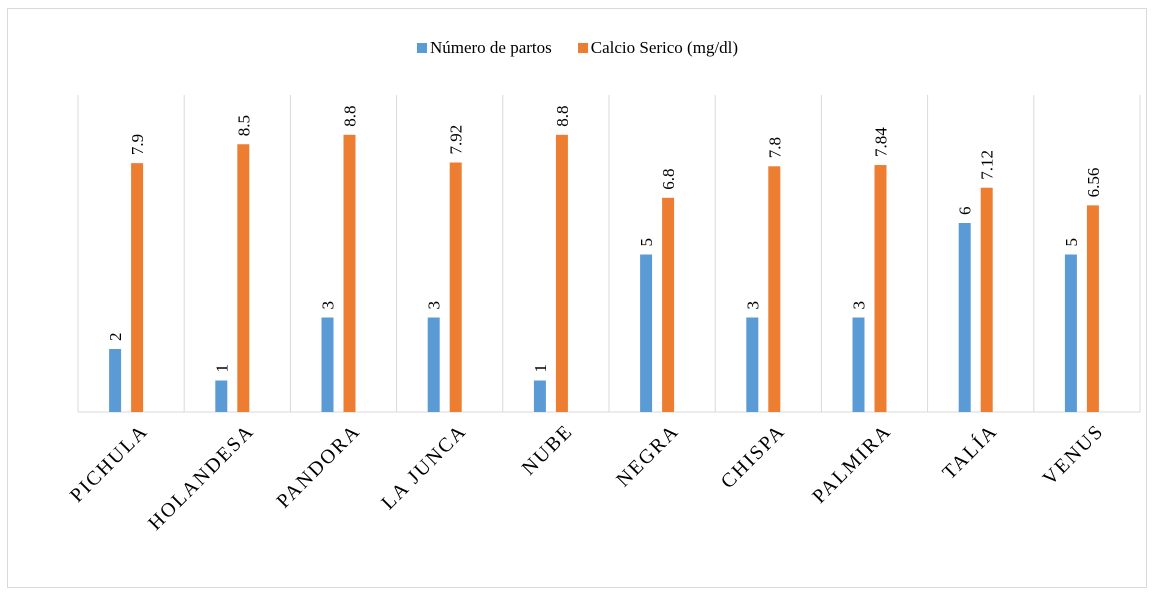  Describe the element at coordinates (664, 47) in the screenshot. I see `legend-label-calcio: Calcio Serico (mg/dl)` at that location.